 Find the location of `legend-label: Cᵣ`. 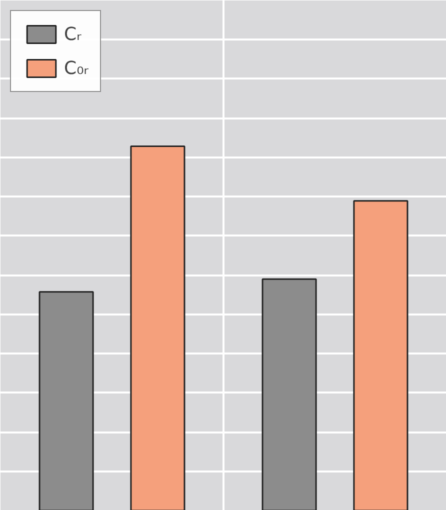

legend-label: Cᵣ is located at coordinates (73, 34).